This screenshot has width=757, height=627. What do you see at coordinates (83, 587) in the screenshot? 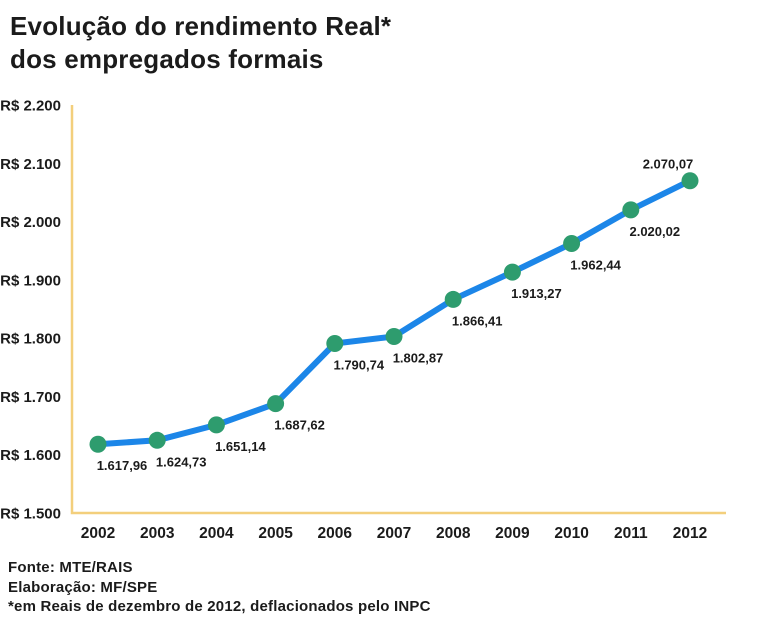
I see `elaboration-note: Elaboração: MF/SPE` at bounding box center [83, 587].